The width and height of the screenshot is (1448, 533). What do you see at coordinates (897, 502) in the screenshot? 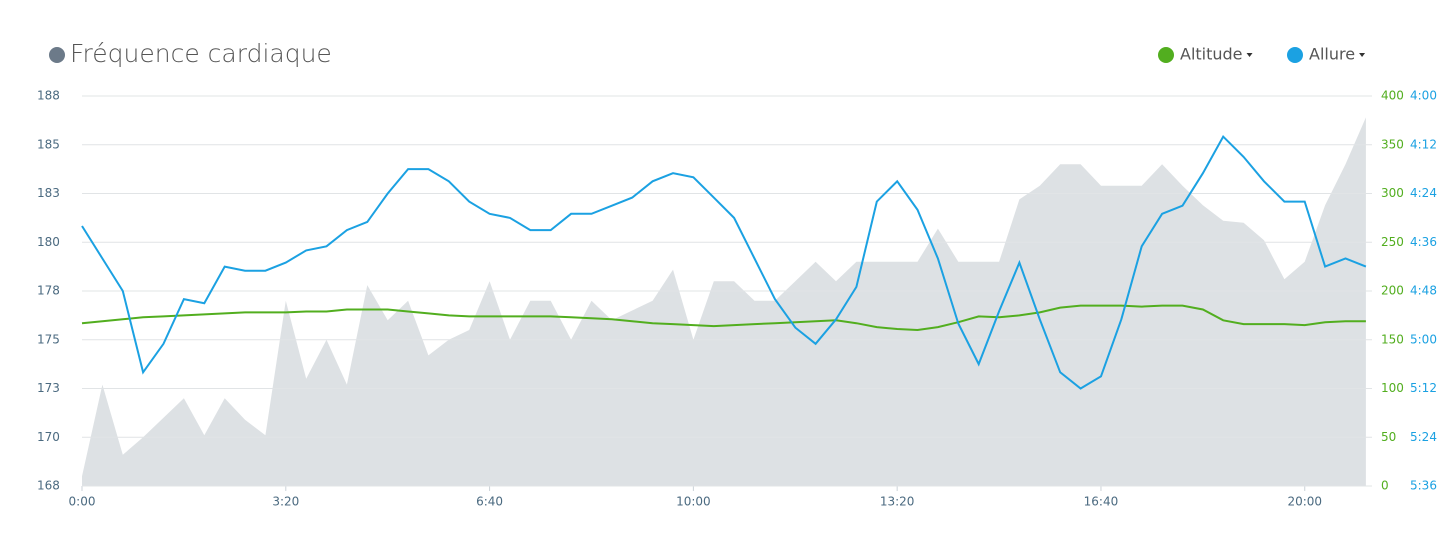
I see `x-tick-label: 13:20` at bounding box center [897, 502].